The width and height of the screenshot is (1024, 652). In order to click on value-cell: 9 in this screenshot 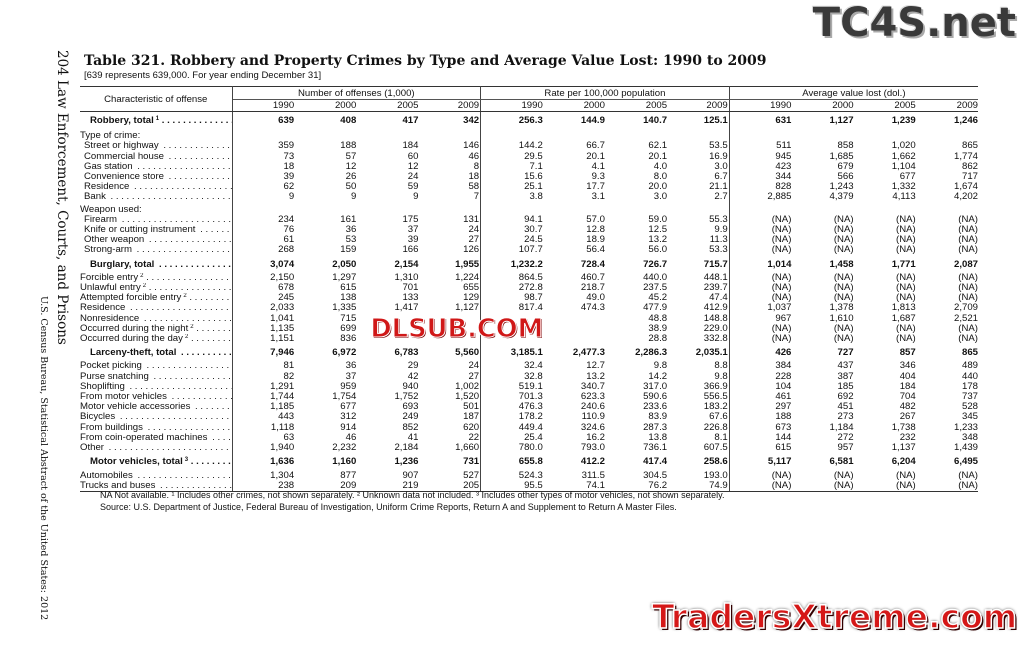, I will do `click(353, 197)`.